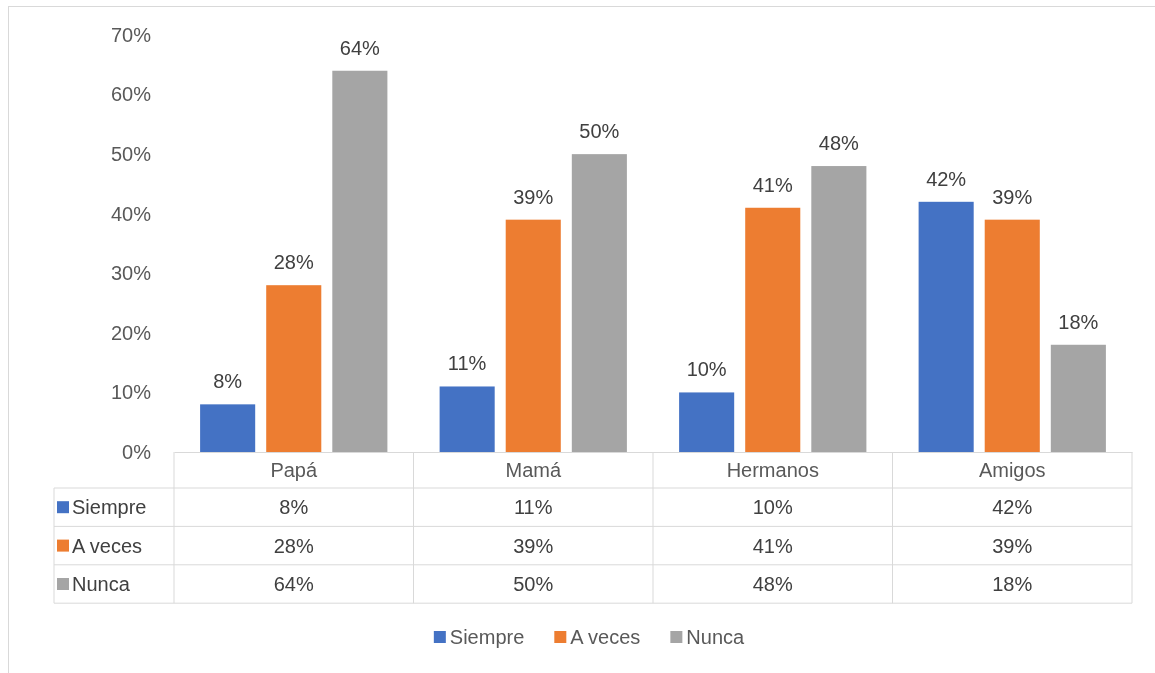 The height and width of the screenshot is (673, 1155). I want to click on data-label: 64%, so click(293, 584).